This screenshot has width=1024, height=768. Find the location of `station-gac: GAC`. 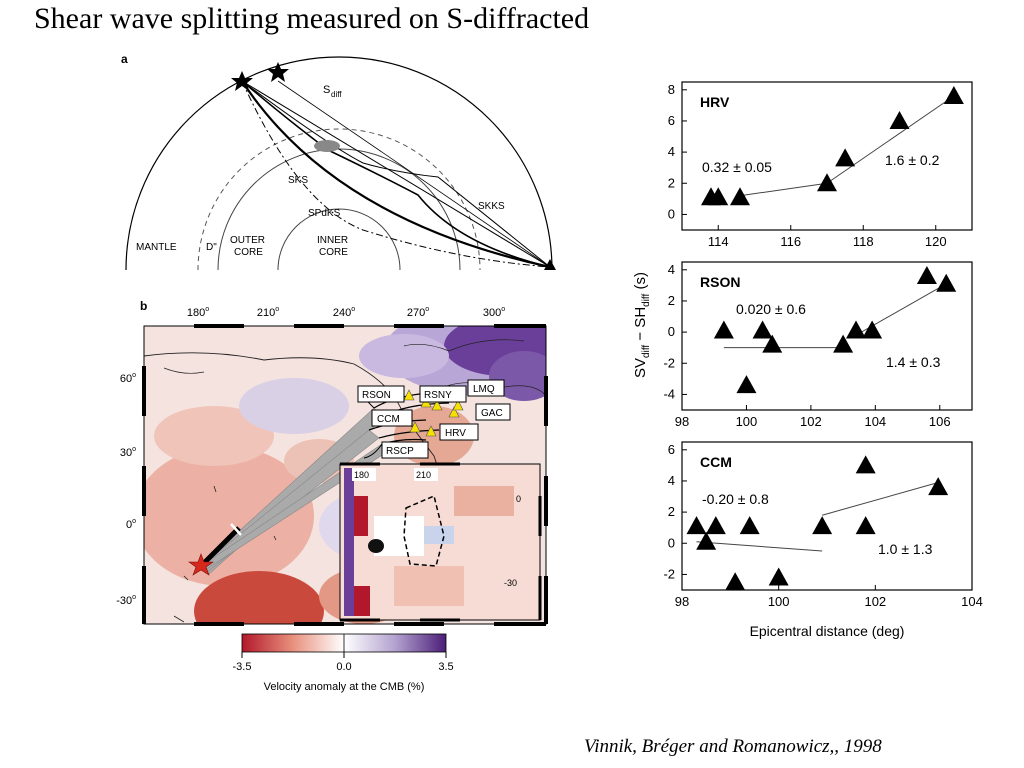

station-gac: GAC is located at coordinates (492, 413).